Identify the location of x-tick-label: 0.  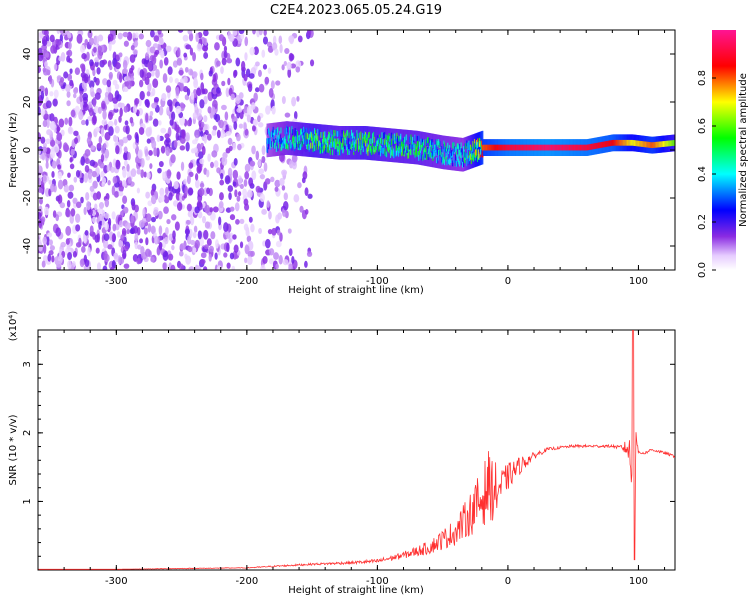
(508, 581).